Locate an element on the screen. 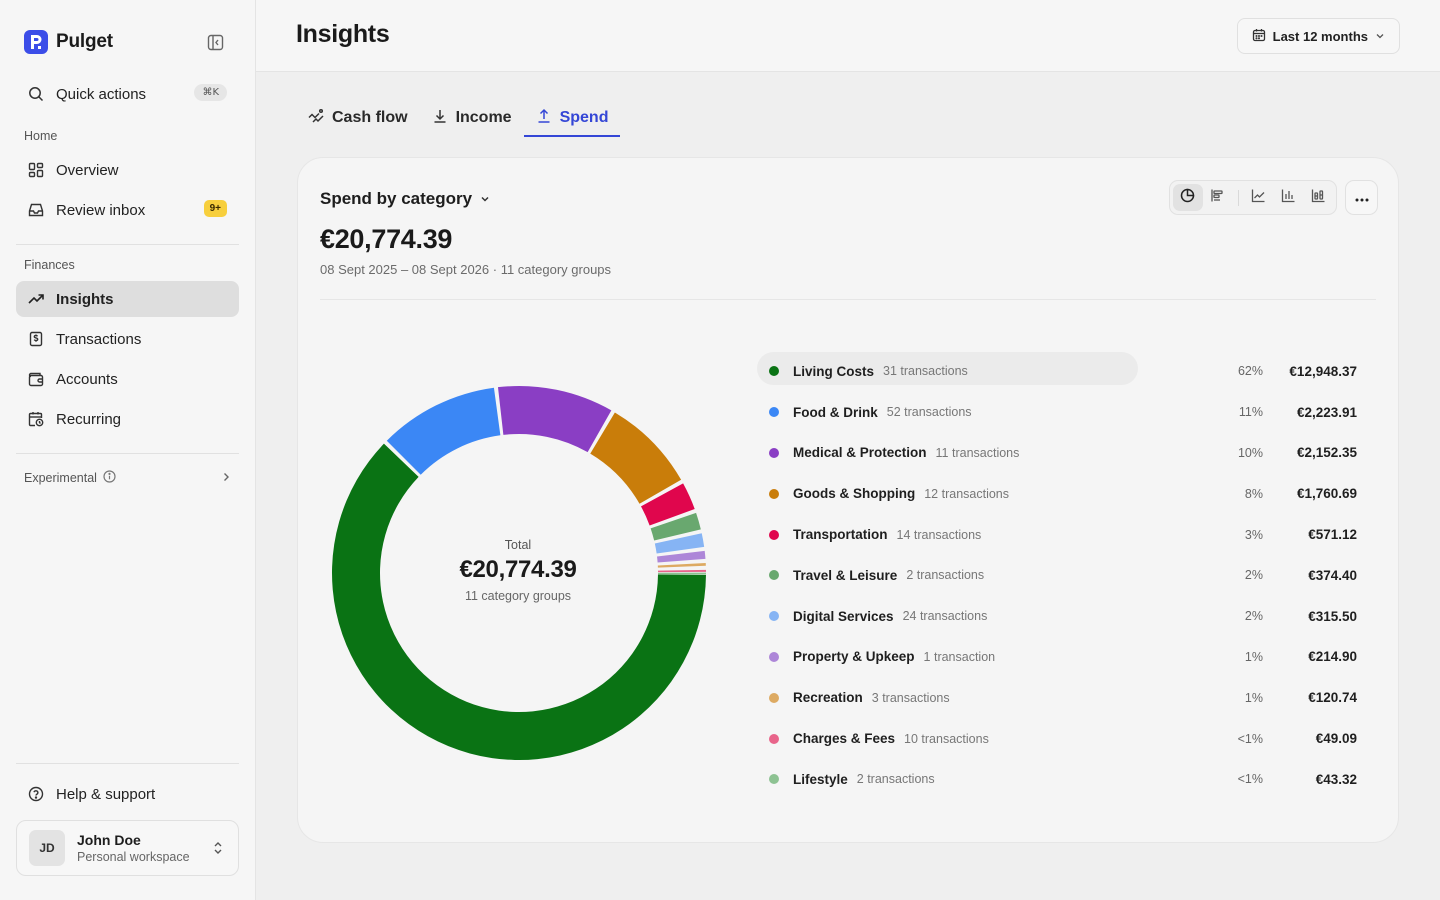 The height and width of the screenshot is (900, 1440). category-percent: <1% is located at coordinates (1250, 779).